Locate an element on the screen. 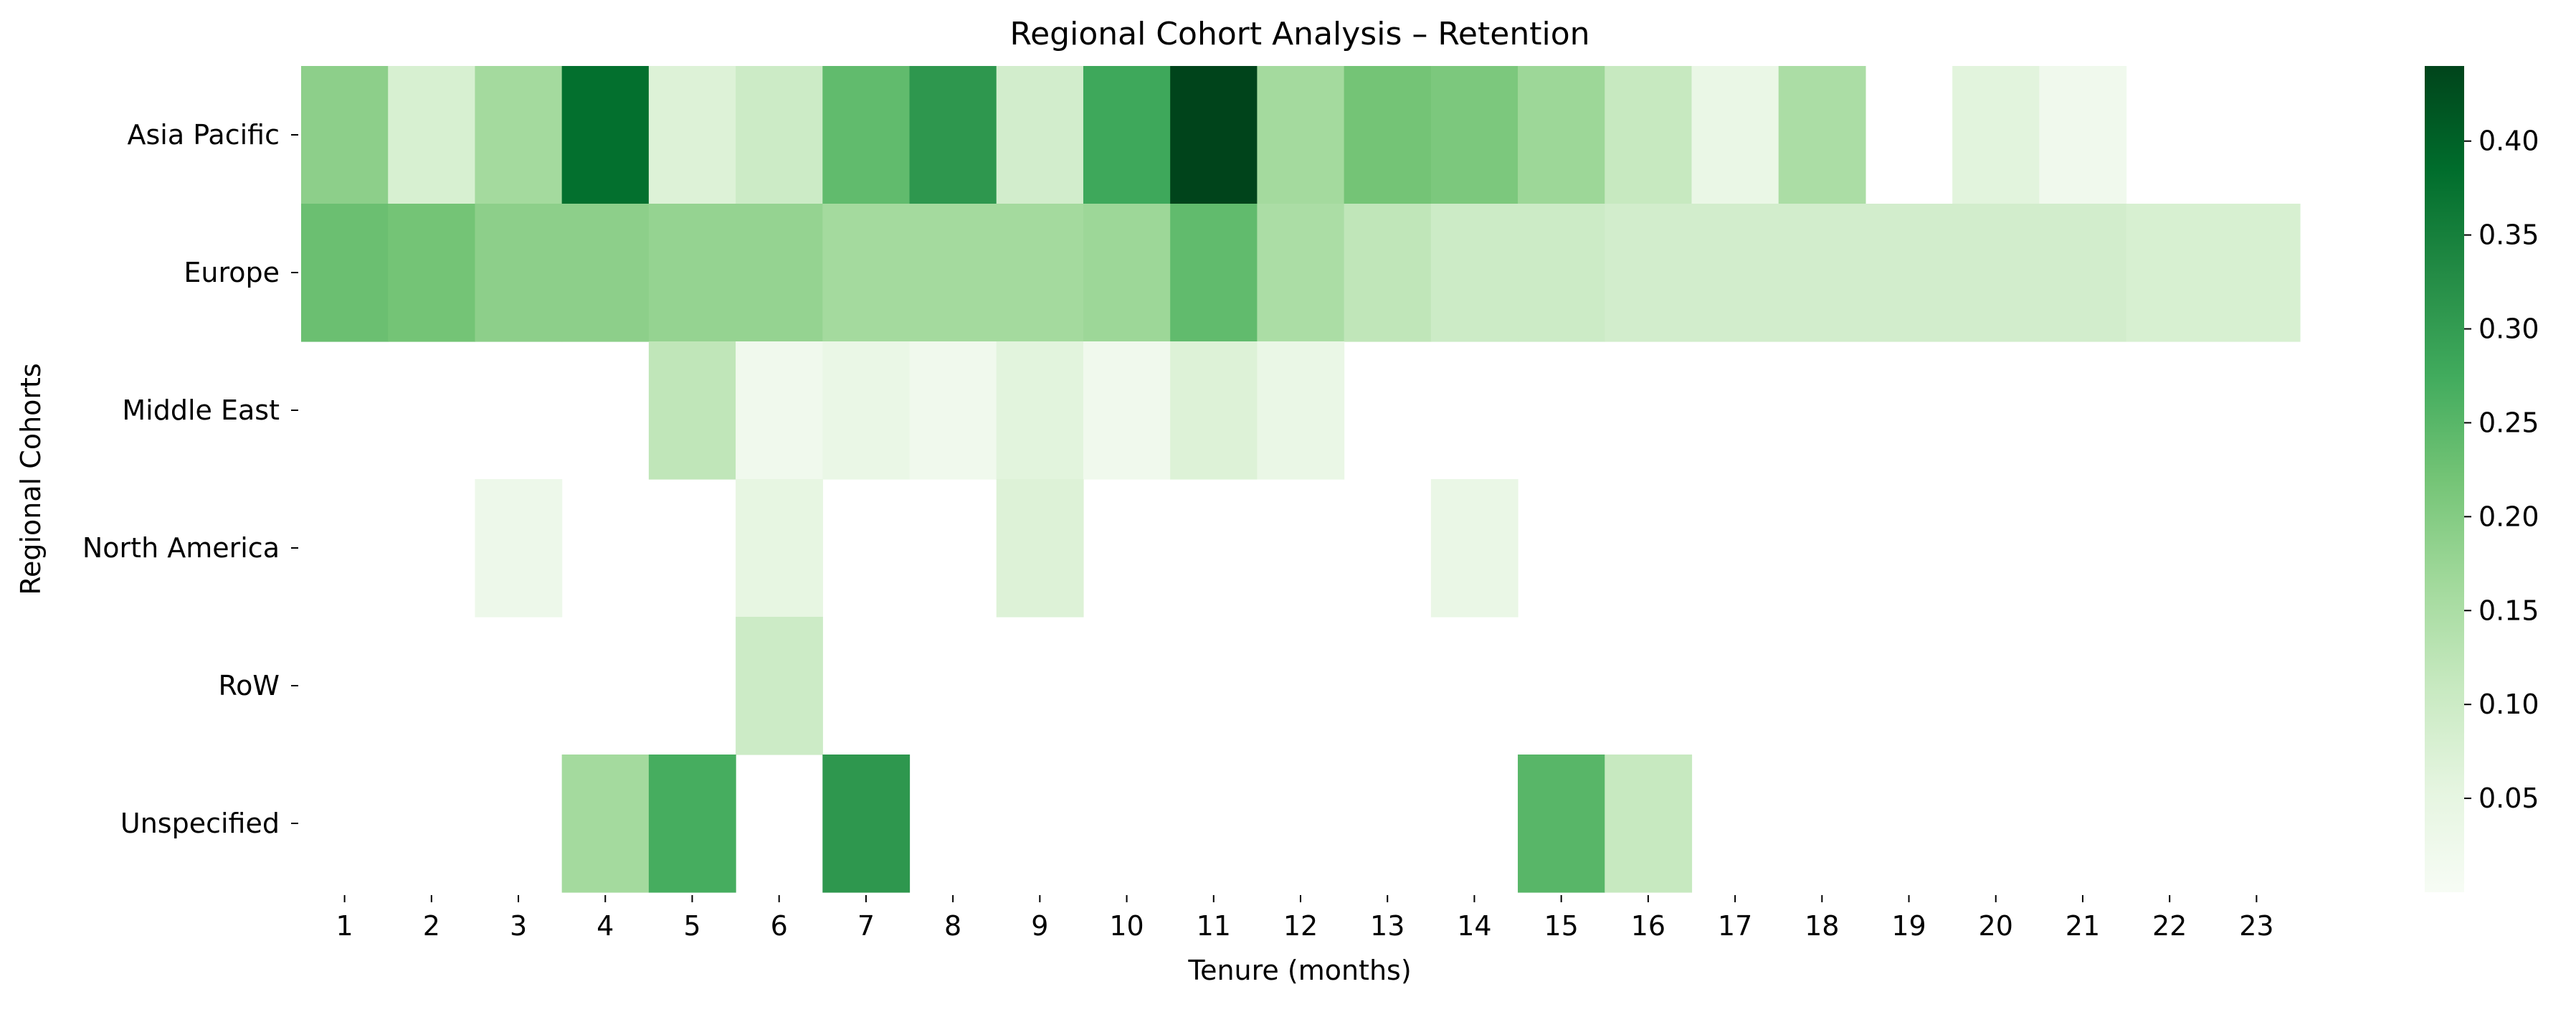 The height and width of the screenshot is (1012, 2576). x-tick-label: 19 is located at coordinates (1909, 926).